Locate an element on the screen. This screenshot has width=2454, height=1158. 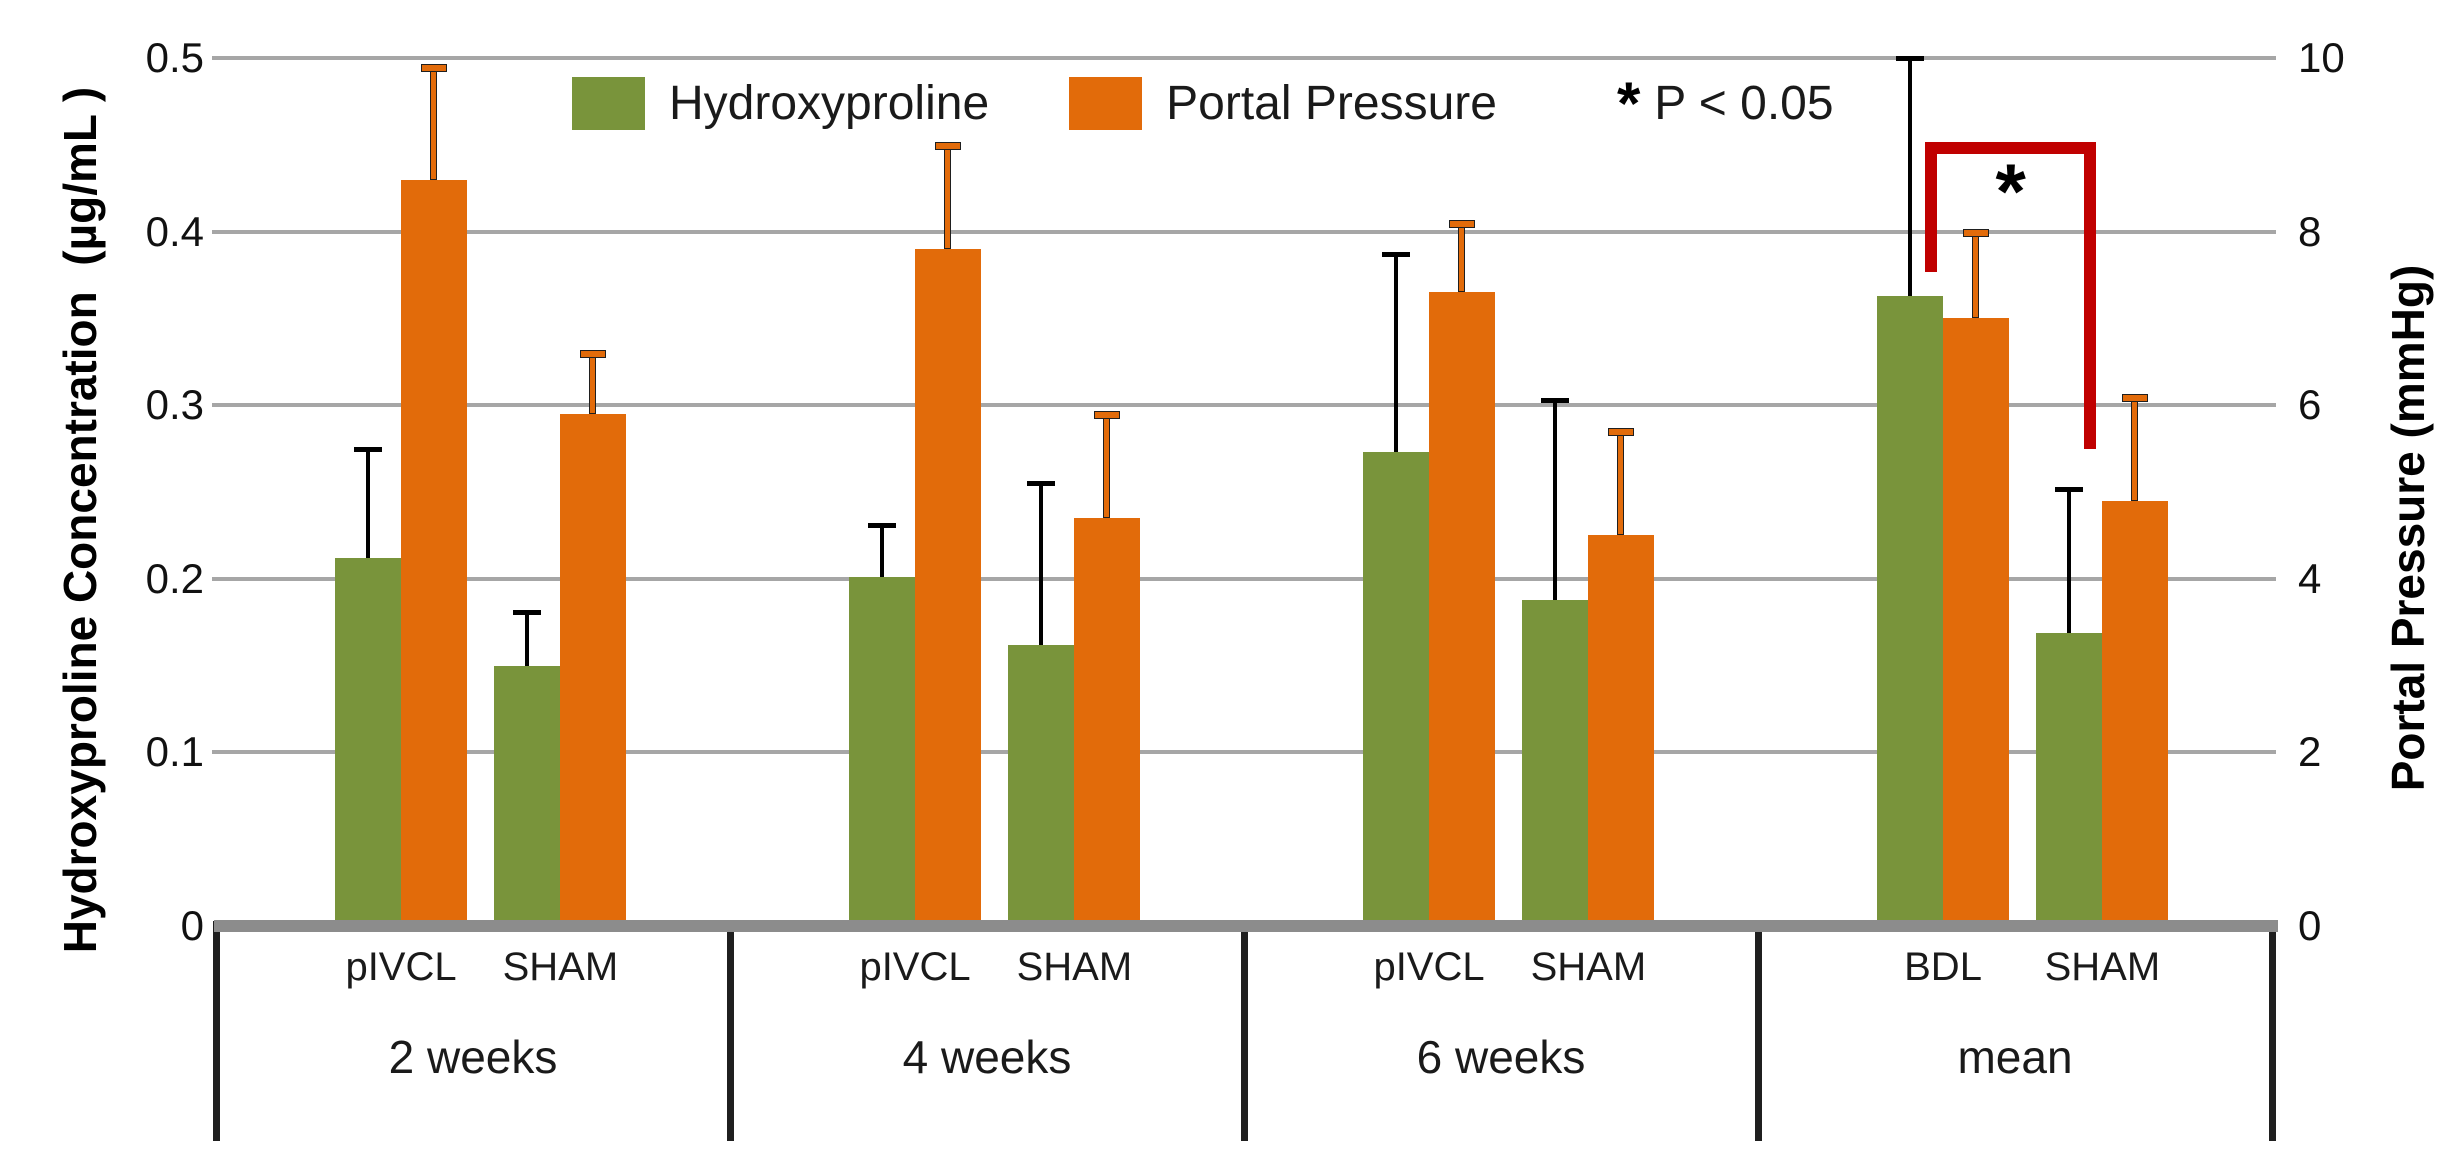
left-axis-tick-label: 0 is located at coordinates (192, 925).